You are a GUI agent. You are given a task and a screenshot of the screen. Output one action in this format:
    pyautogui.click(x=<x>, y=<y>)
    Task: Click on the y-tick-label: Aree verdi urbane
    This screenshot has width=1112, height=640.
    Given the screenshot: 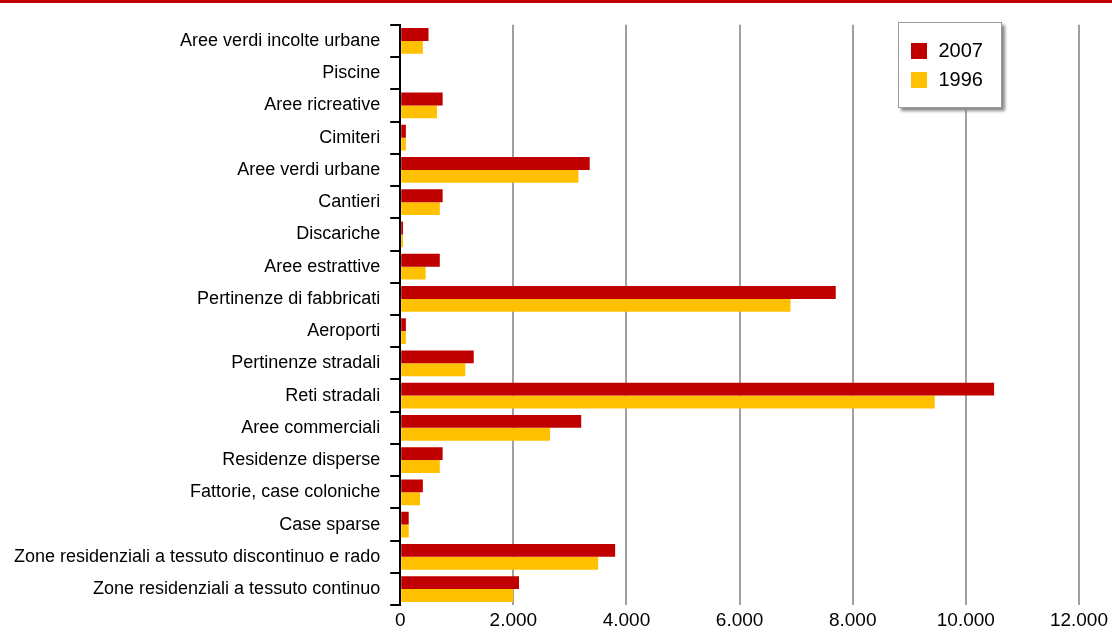 What is the action you would take?
    pyautogui.click(x=309, y=168)
    